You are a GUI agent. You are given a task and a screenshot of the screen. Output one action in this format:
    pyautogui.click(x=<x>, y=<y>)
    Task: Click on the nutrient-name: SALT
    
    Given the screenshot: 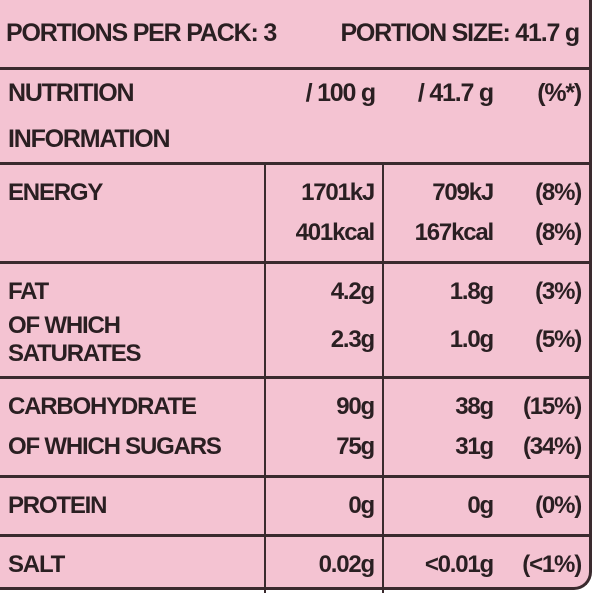 What is the action you would take?
    pyautogui.click(x=133, y=563)
    